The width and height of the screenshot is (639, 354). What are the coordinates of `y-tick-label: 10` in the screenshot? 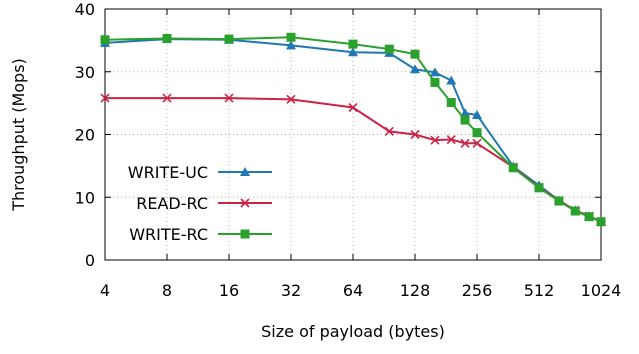 It's located at (85, 197).